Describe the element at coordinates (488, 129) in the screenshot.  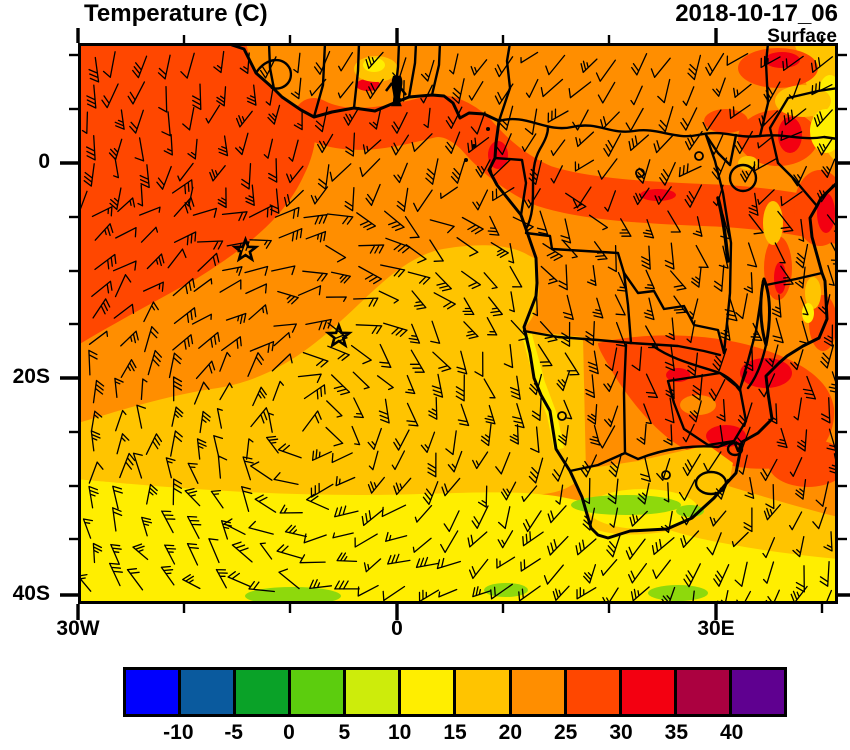
I see `island-dot` at that location.